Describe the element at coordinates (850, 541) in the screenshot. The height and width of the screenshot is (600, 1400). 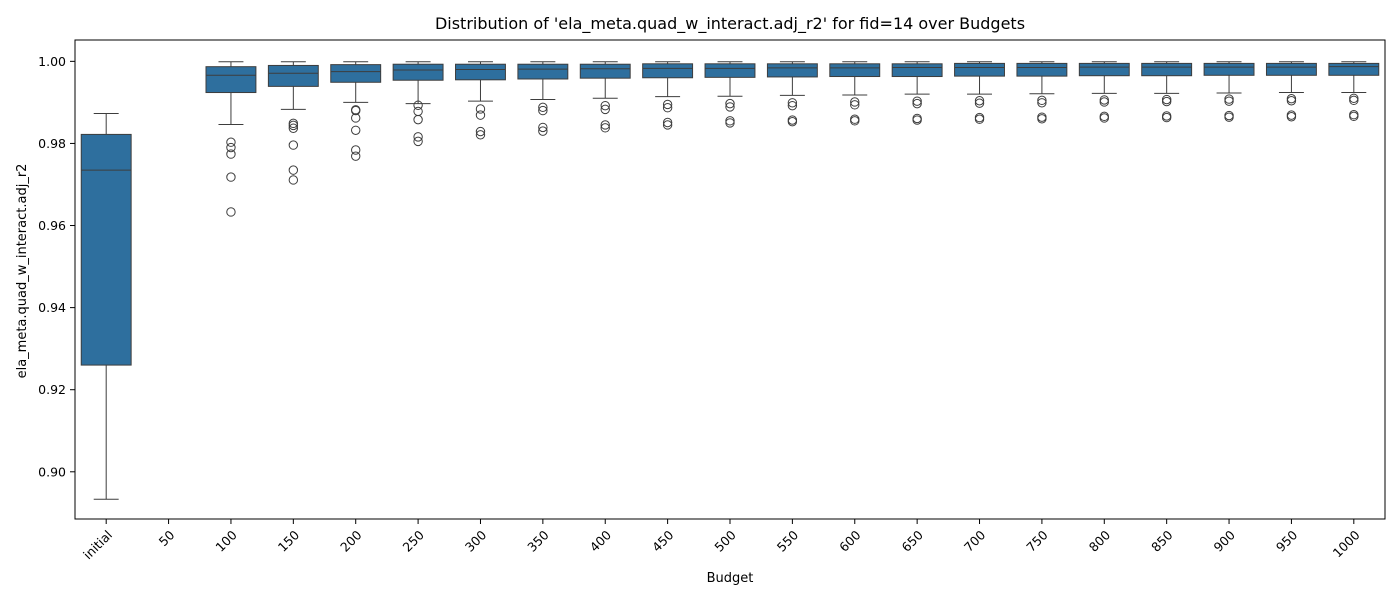
I see `x-tick-label: 600` at that location.